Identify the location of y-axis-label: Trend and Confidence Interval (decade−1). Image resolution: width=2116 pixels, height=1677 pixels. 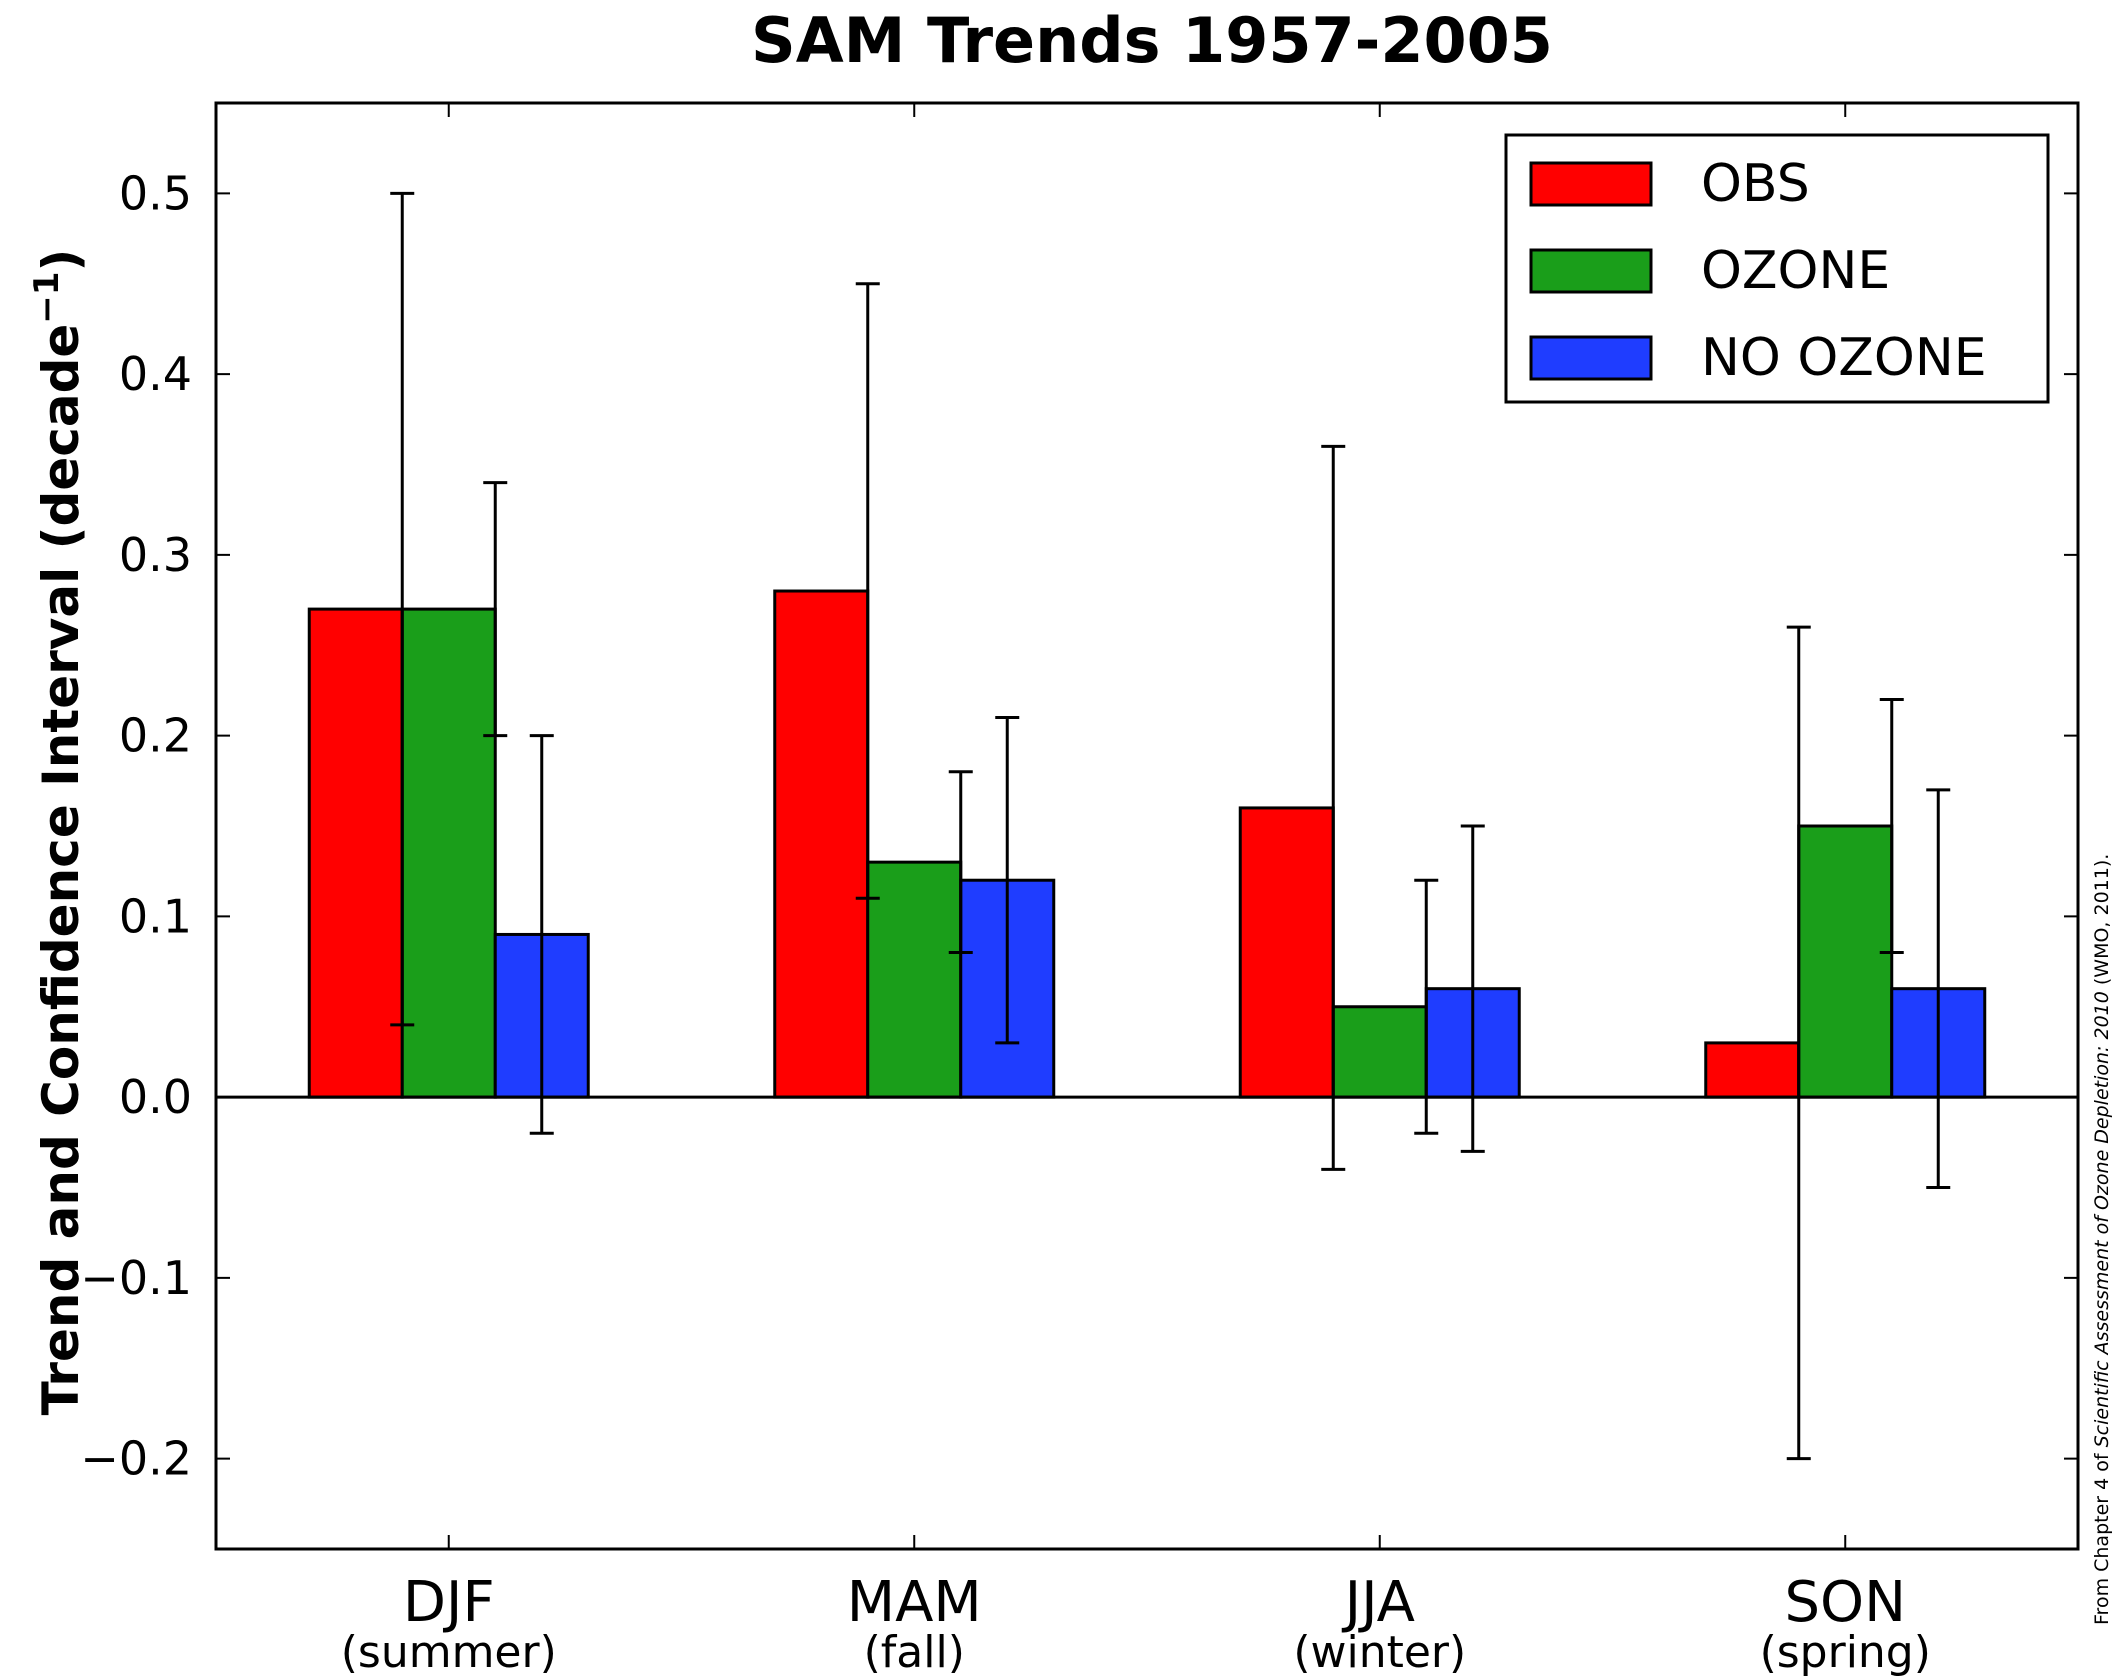
(58, 832).